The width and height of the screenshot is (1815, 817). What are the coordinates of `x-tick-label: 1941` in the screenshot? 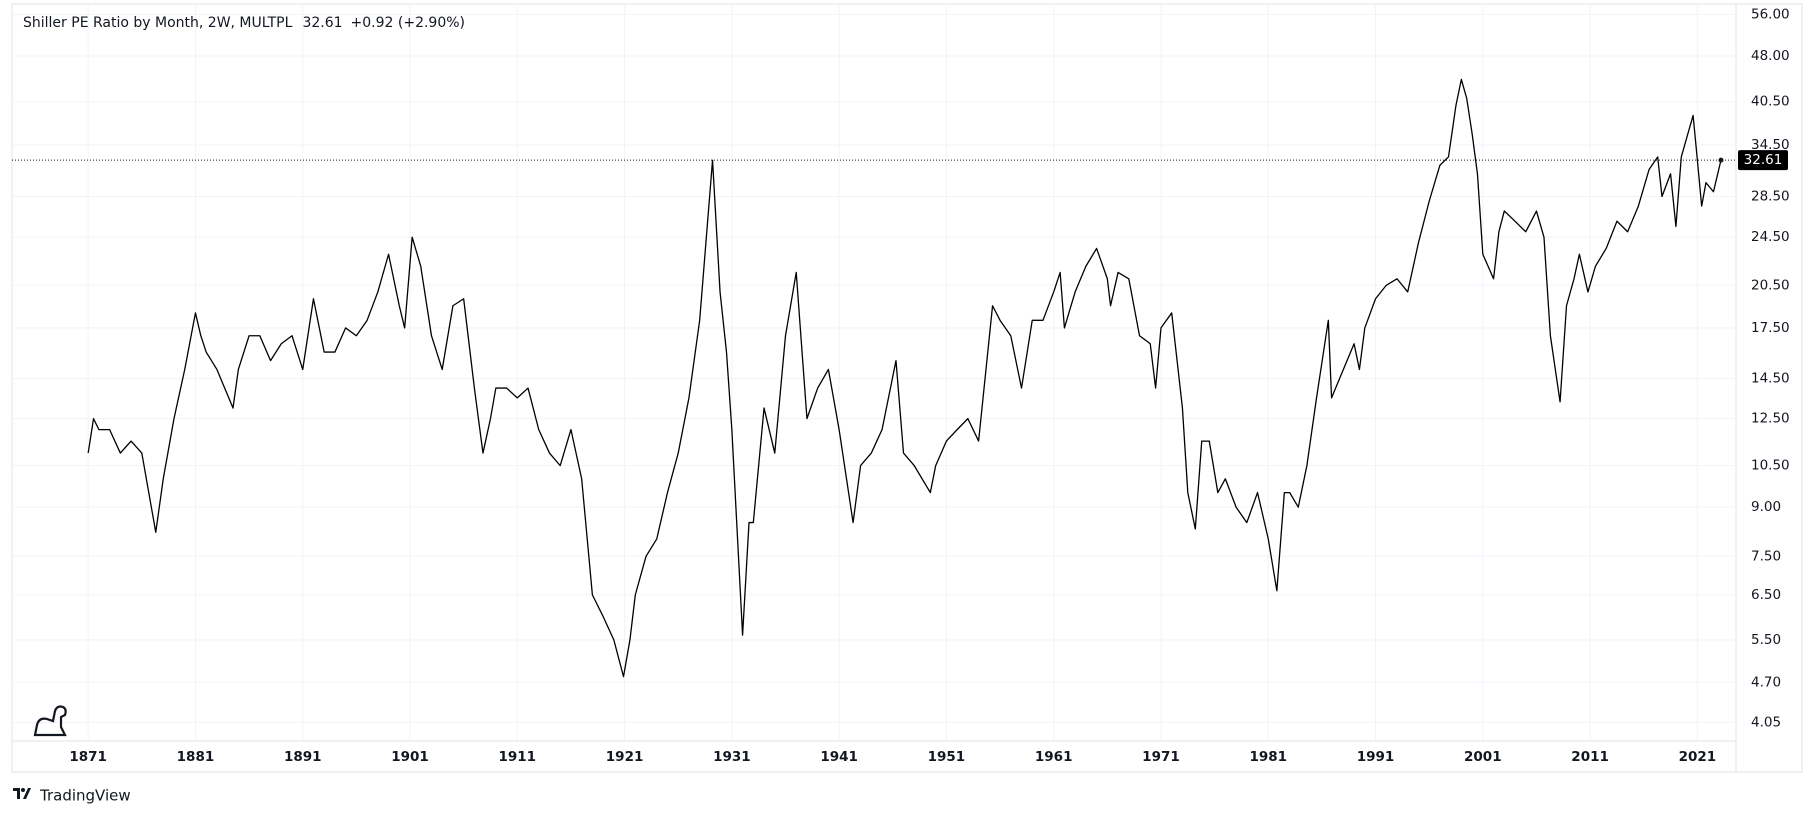 It's located at (839, 757).